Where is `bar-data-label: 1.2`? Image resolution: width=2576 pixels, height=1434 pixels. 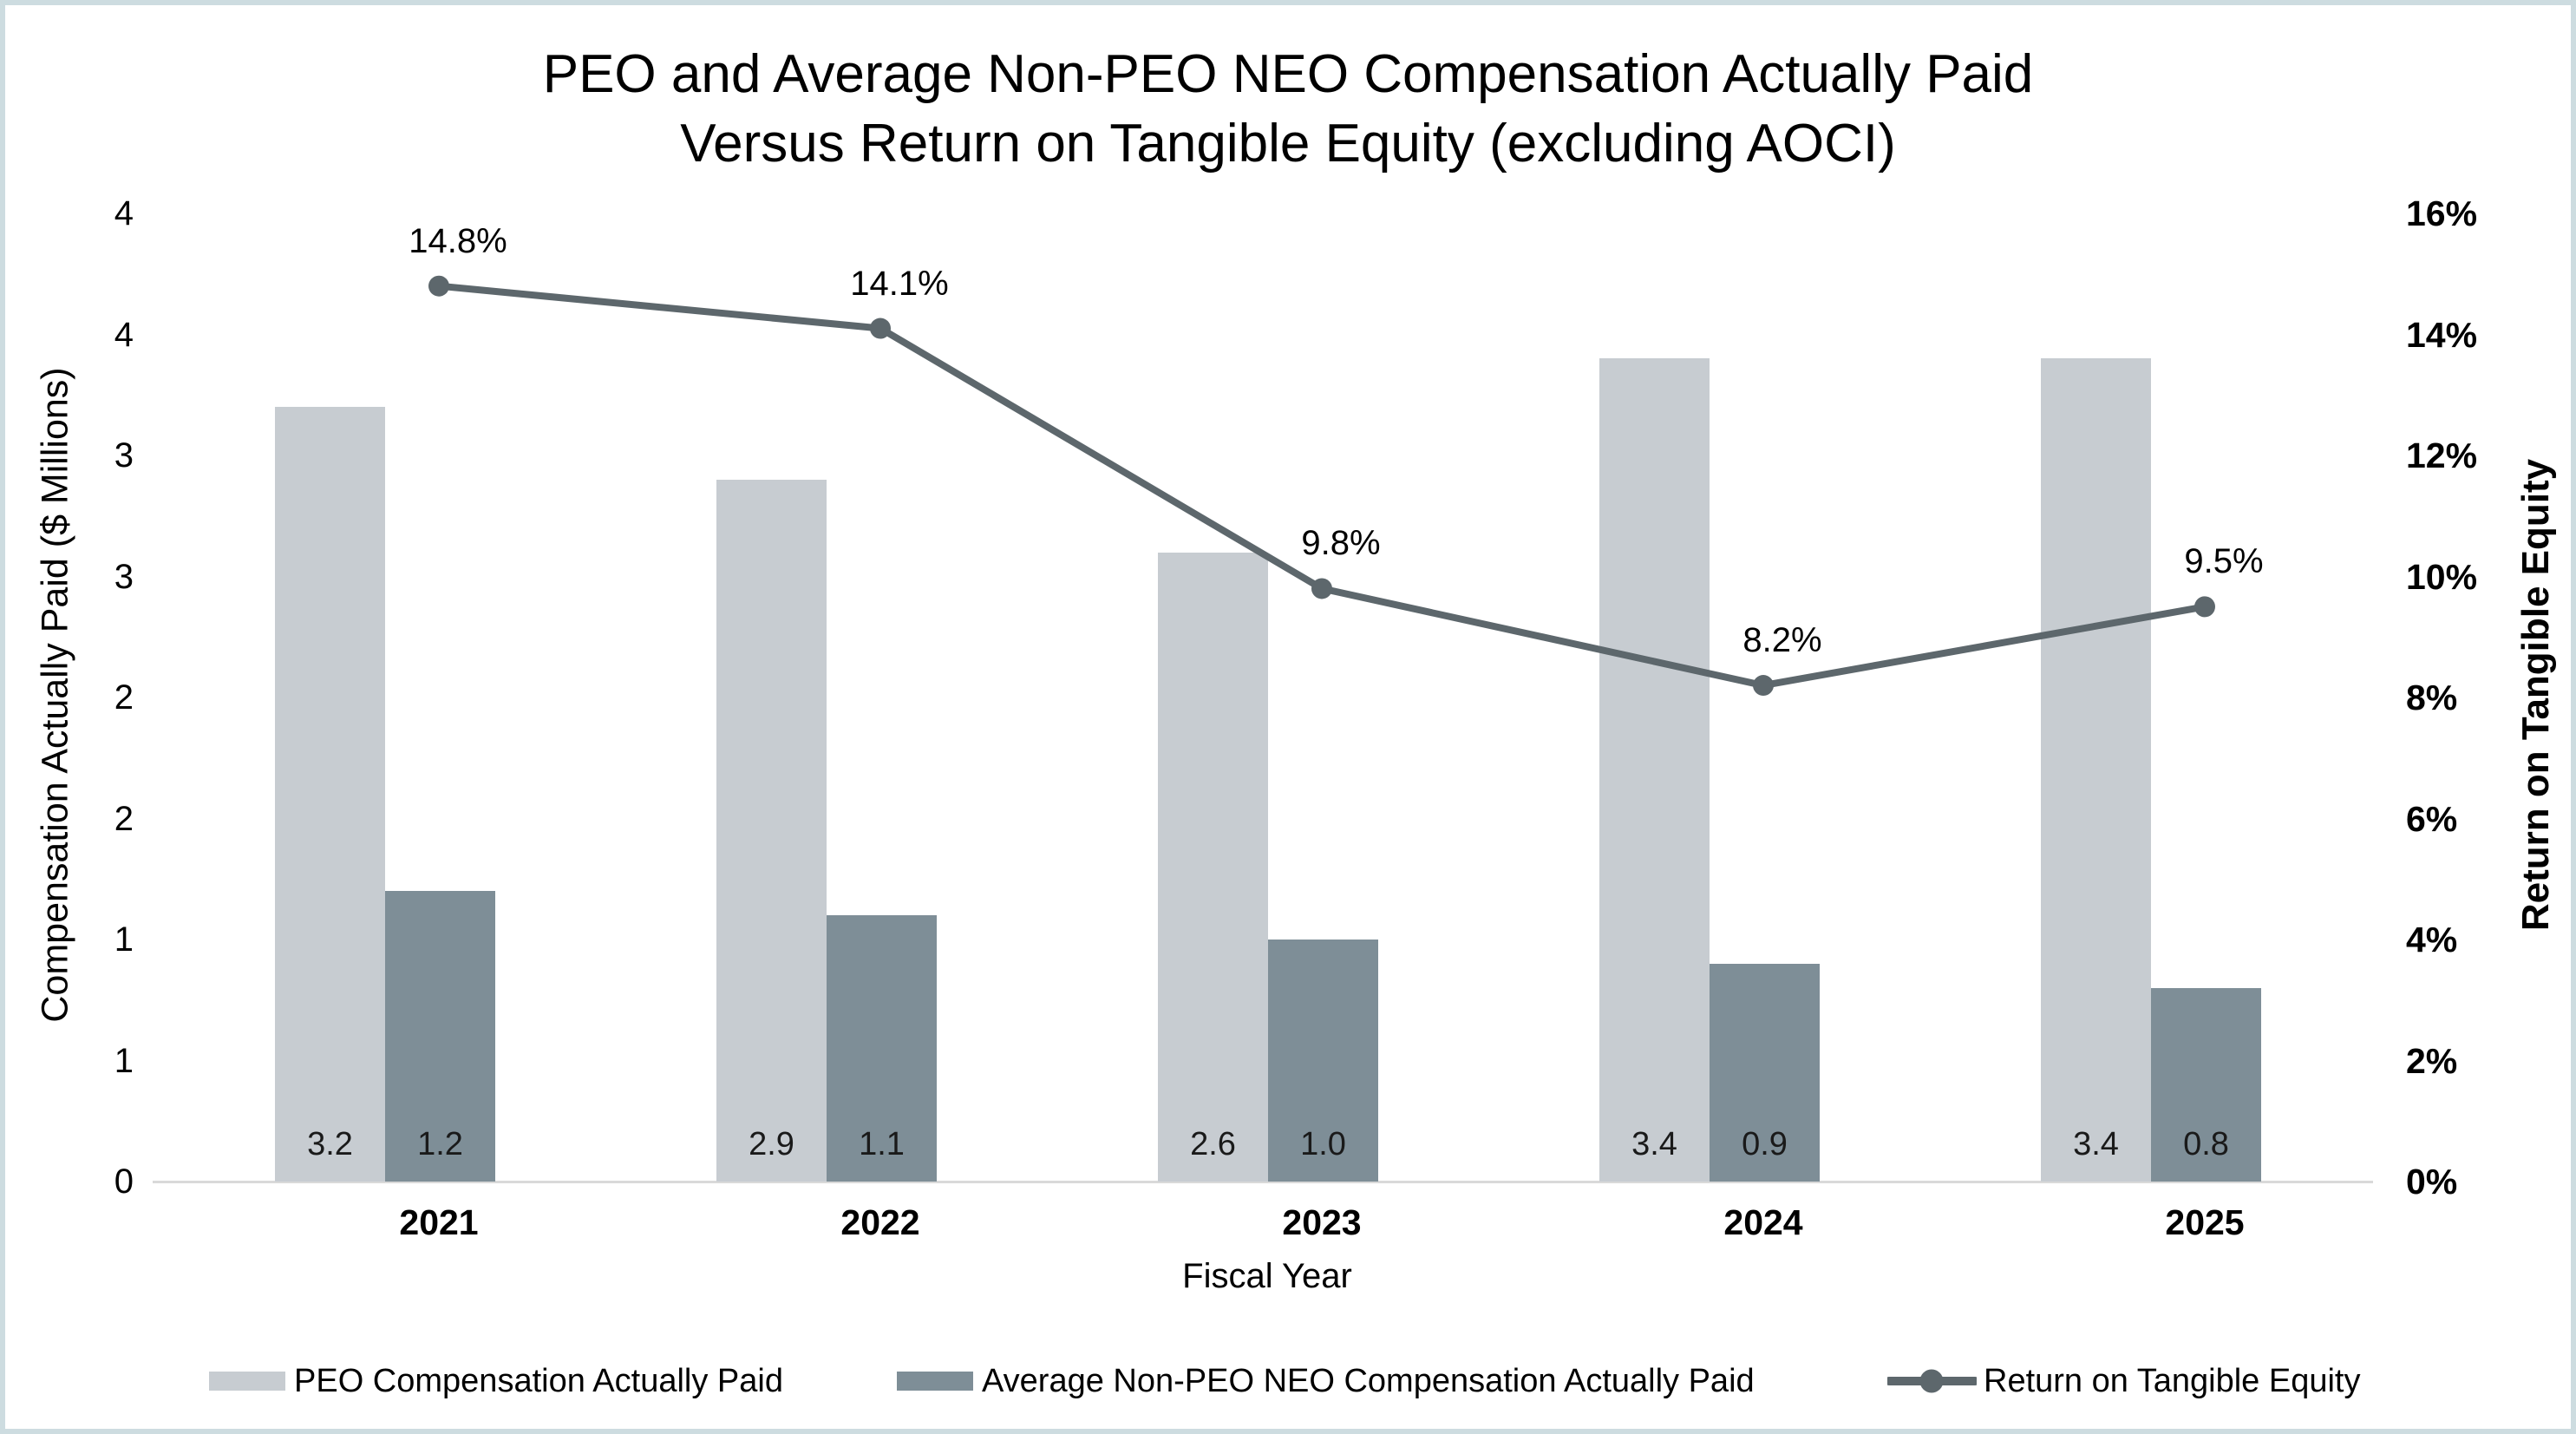 bar-data-label: 1.2 is located at coordinates (440, 1144).